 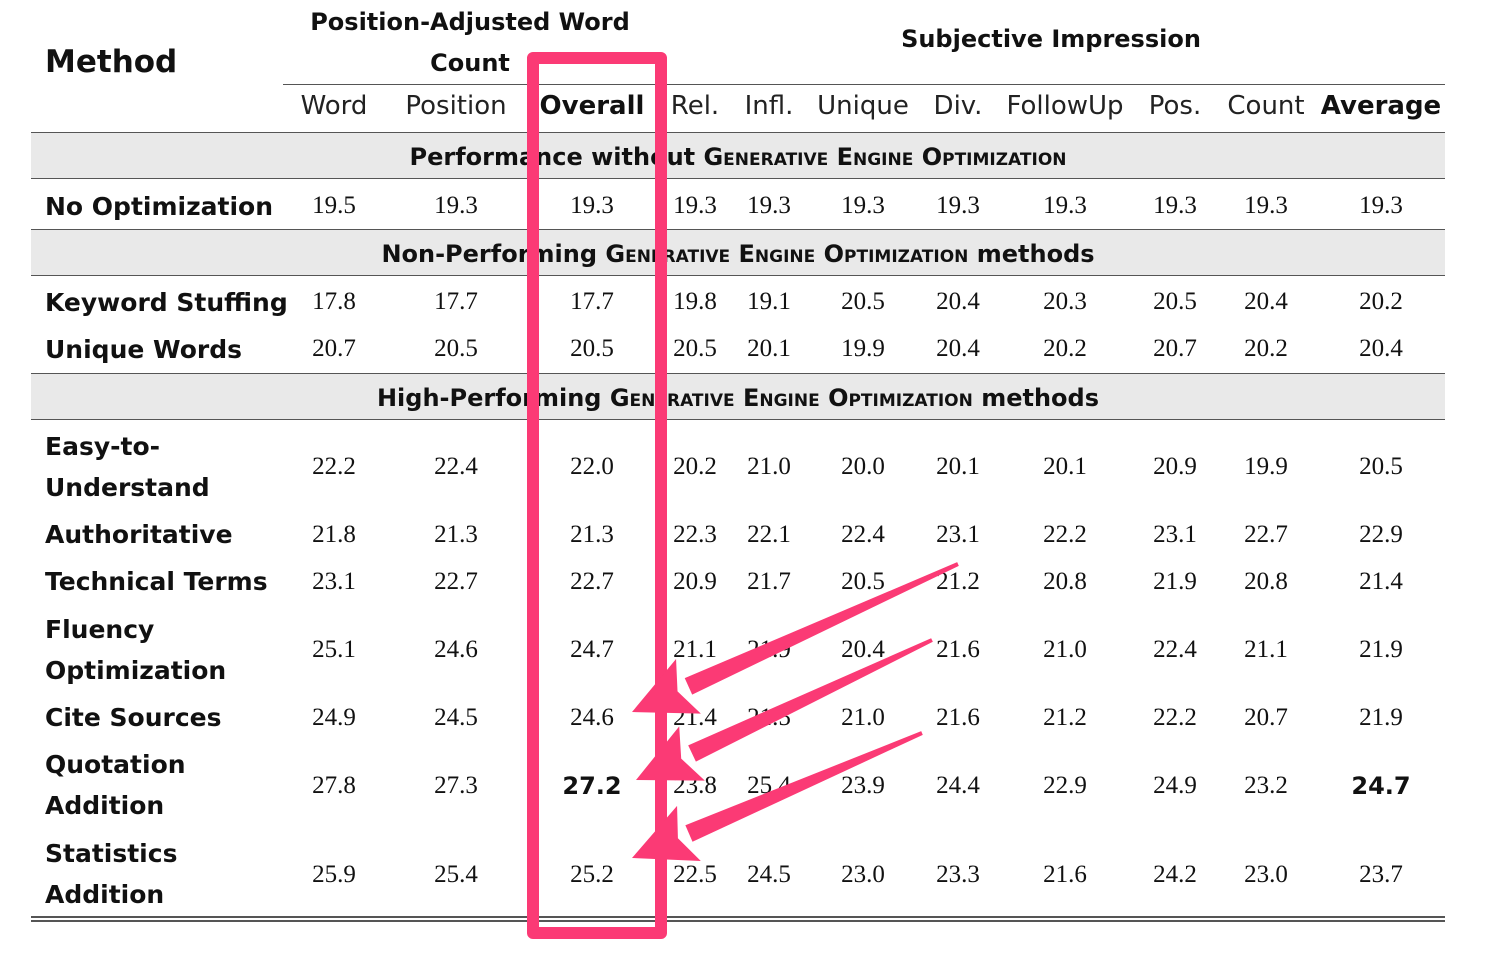 I want to click on cell-authoritative-followup: 22.2, so click(x=1065, y=534).